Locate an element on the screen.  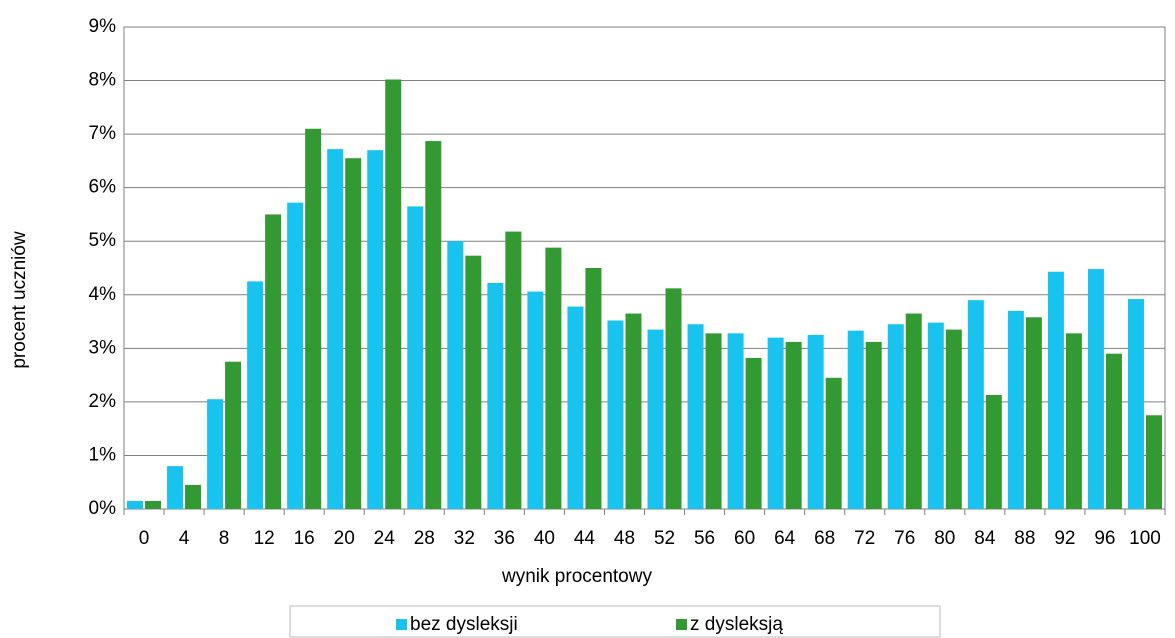
x-tick-label: 28 is located at coordinates (424, 538).